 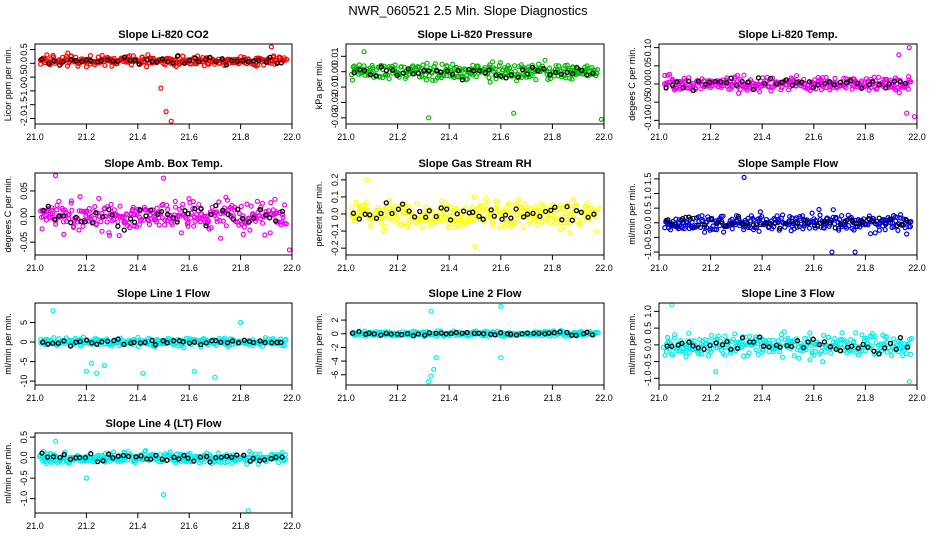 I want to click on y-tick-label: -0.03, so click(x=335, y=118).